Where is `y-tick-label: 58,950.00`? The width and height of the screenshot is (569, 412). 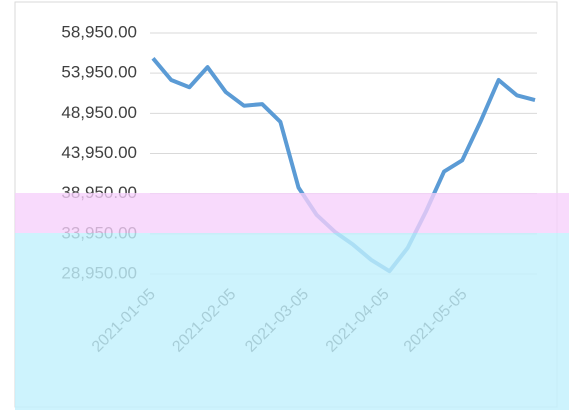 y-tick-label: 58,950.00 is located at coordinates (99, 31).